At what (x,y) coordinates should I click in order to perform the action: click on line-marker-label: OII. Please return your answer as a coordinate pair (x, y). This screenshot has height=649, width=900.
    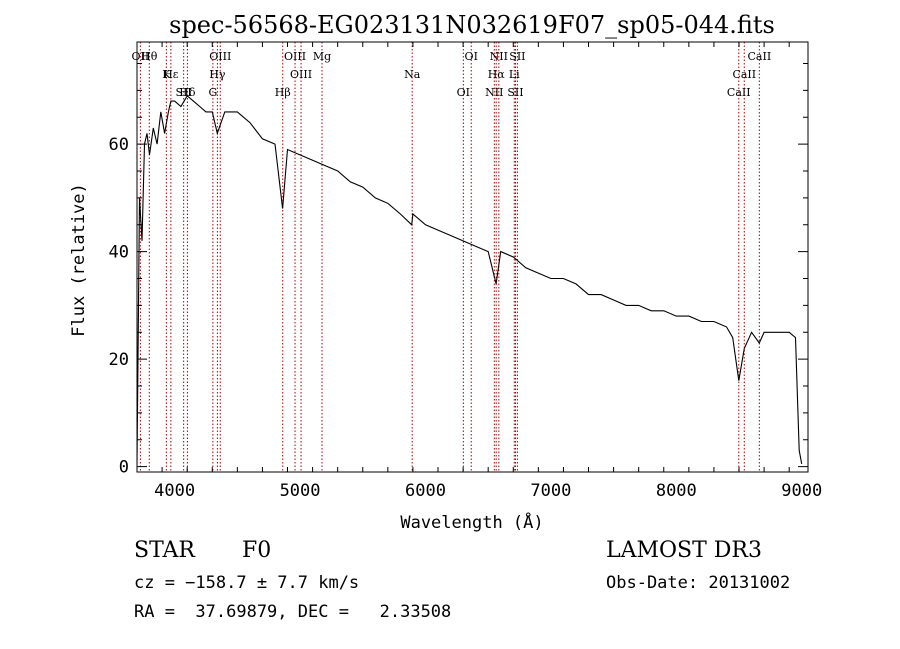
    Looking at the image, I should click on (141, 56).